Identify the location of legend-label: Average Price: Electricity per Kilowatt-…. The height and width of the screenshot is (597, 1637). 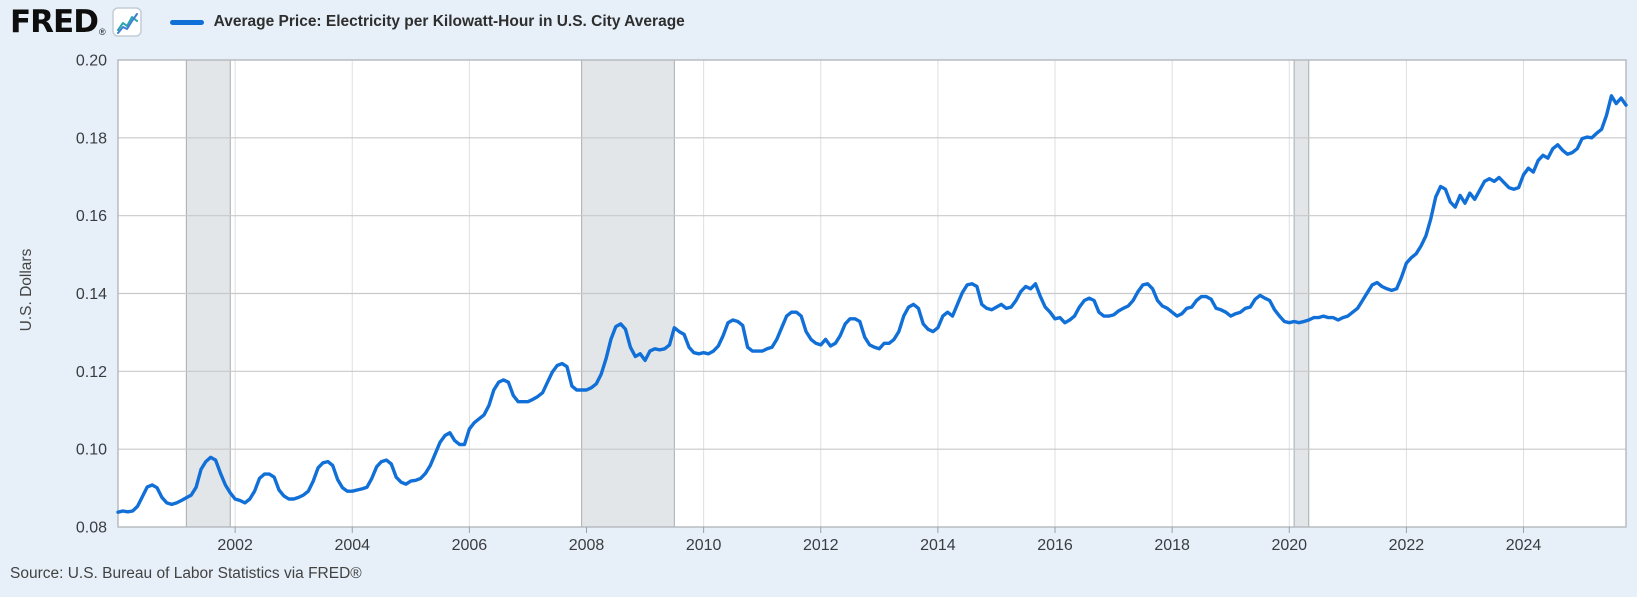
(449, 21).